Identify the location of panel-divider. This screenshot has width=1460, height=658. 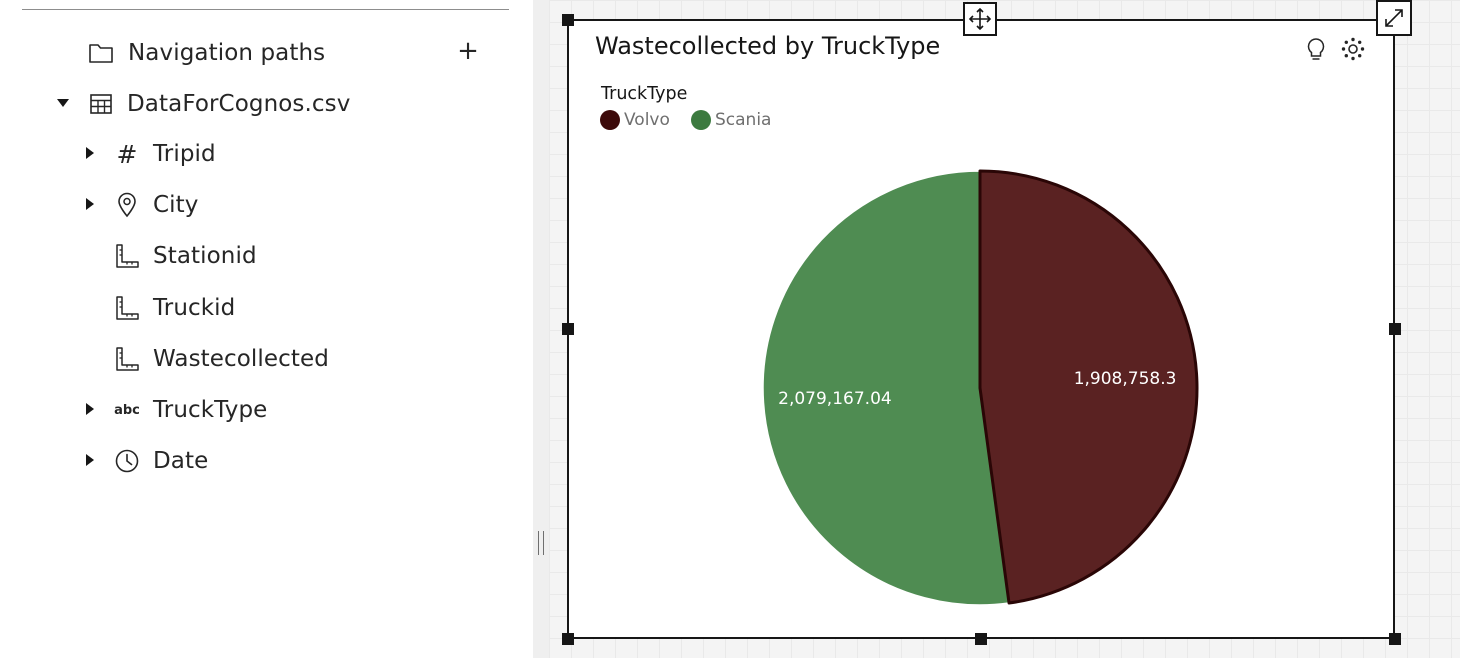
(265, 9).